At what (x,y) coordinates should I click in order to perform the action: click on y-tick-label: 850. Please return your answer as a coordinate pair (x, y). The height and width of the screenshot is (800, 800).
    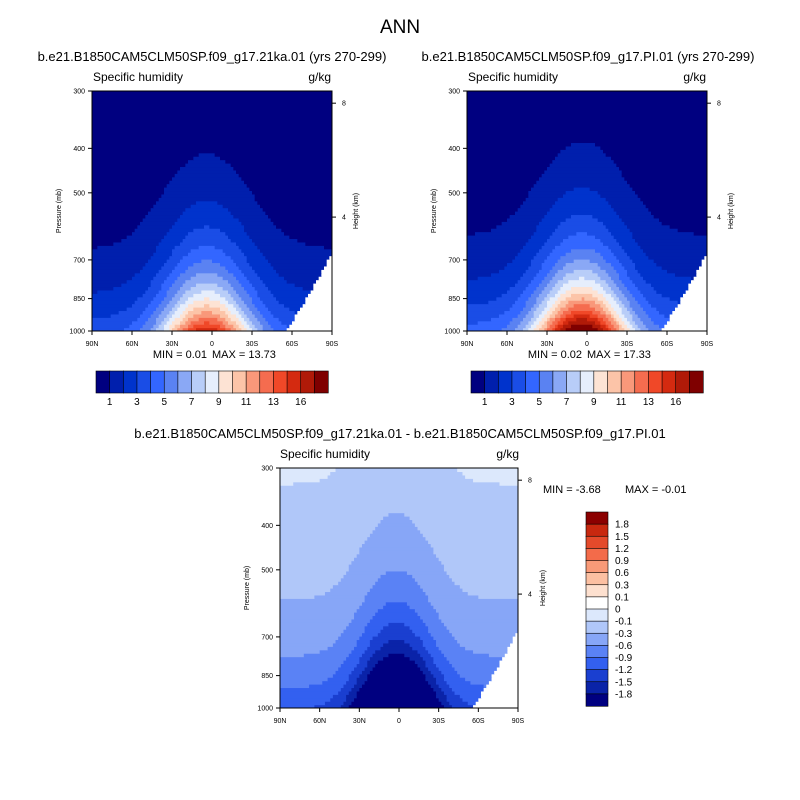
    Looking at the image, I should click on (267, 676).